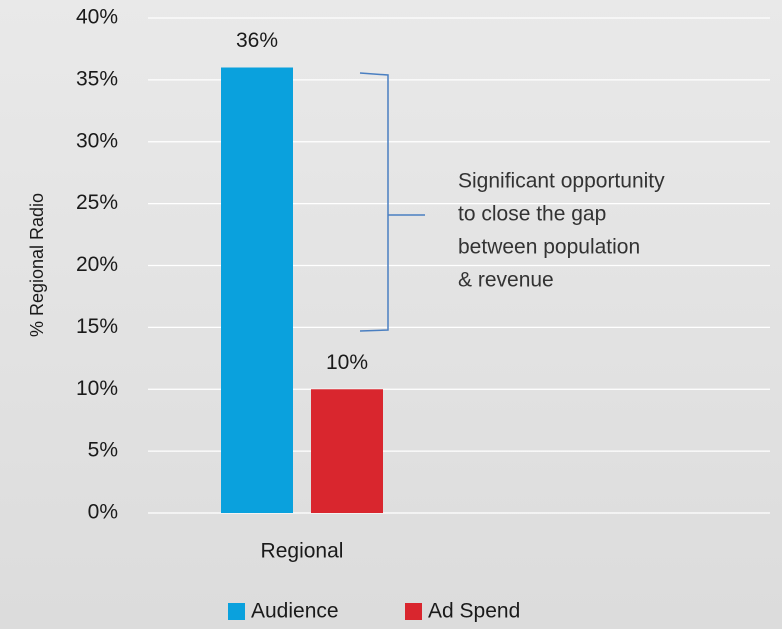 The width and height of the screenshot is (782, 629). What do you see at coordinates (392, 202) in the screenshot?
I see `bracket` at bounding box center [392, 202].